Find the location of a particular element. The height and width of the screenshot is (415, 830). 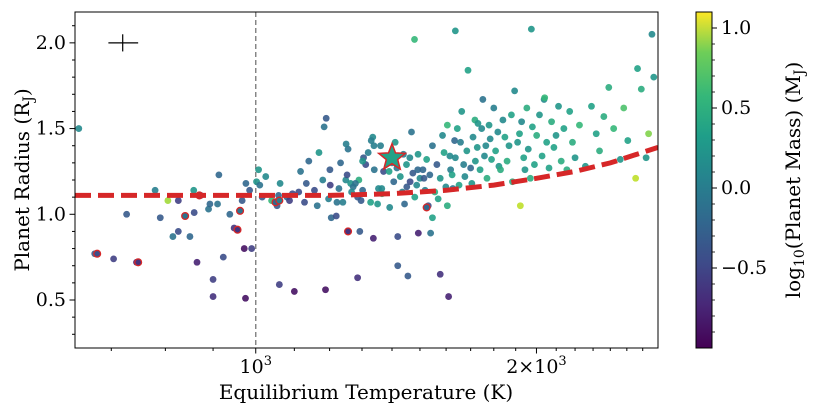

highlight-star is located at coordinates (392, 156).